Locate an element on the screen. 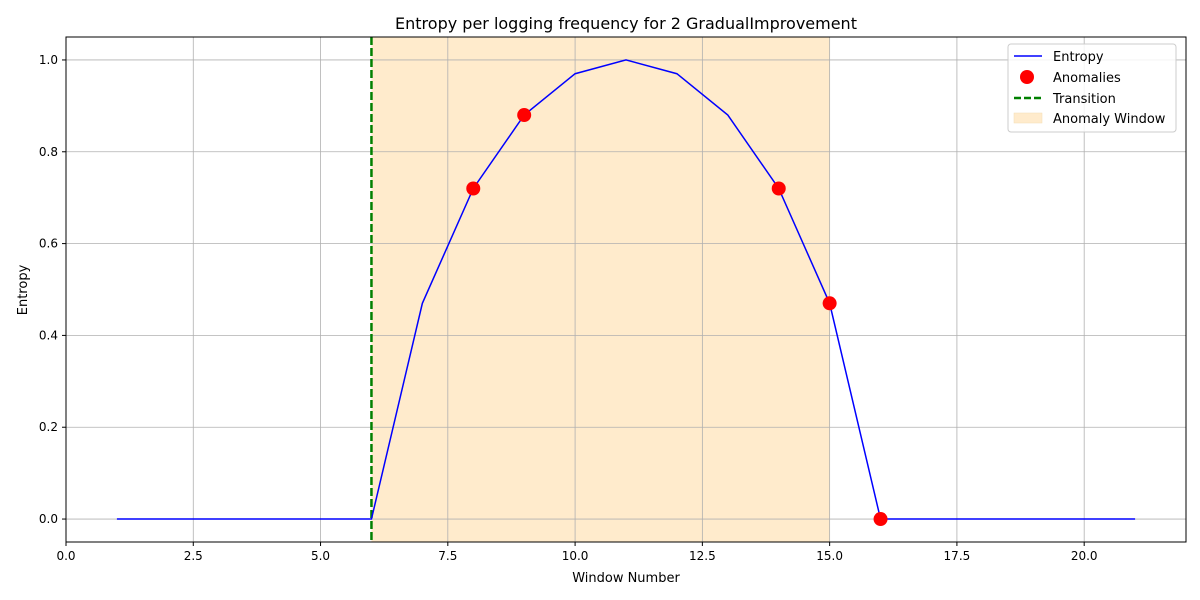 The image size is (1200, 600). y-tick-label: 0.6 is located at coordinates (48, 244).